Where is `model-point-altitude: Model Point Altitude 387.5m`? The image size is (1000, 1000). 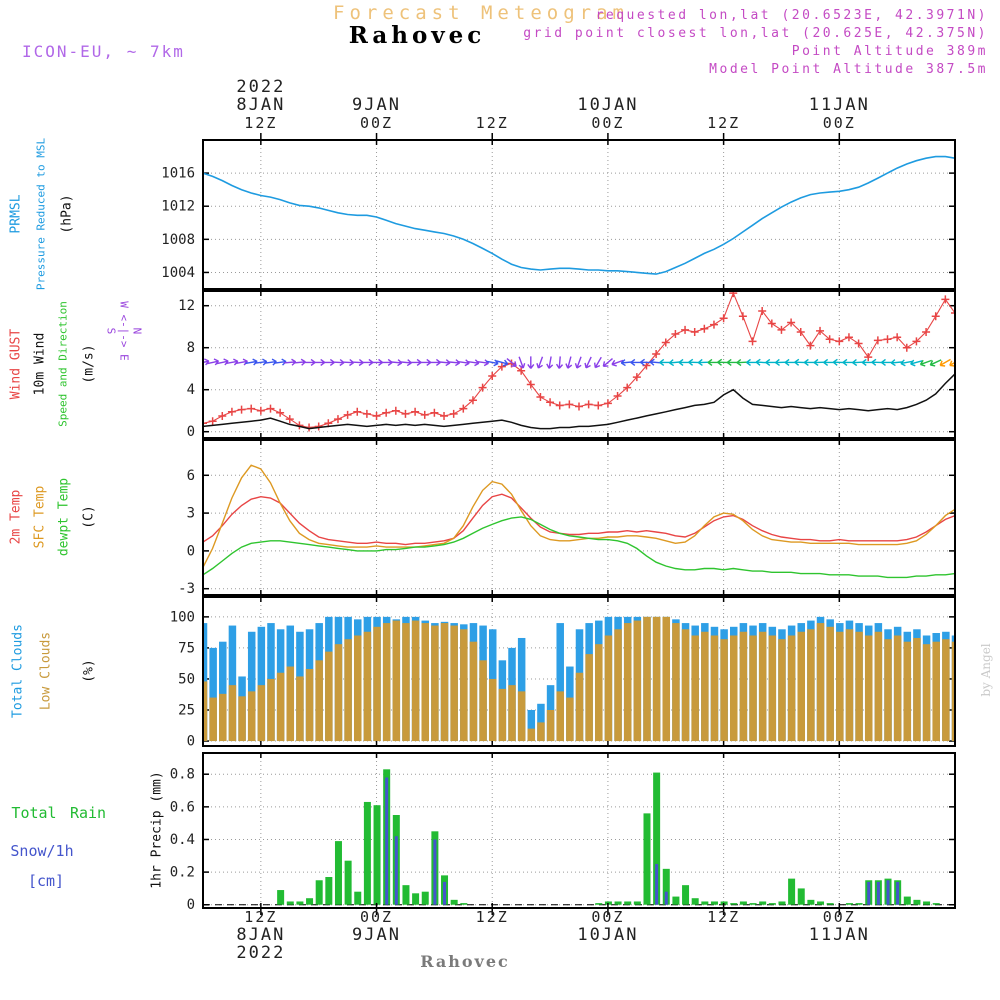
model-point-altitude: Model Point Altitude 387.5m is located at coordinates (848, 69).